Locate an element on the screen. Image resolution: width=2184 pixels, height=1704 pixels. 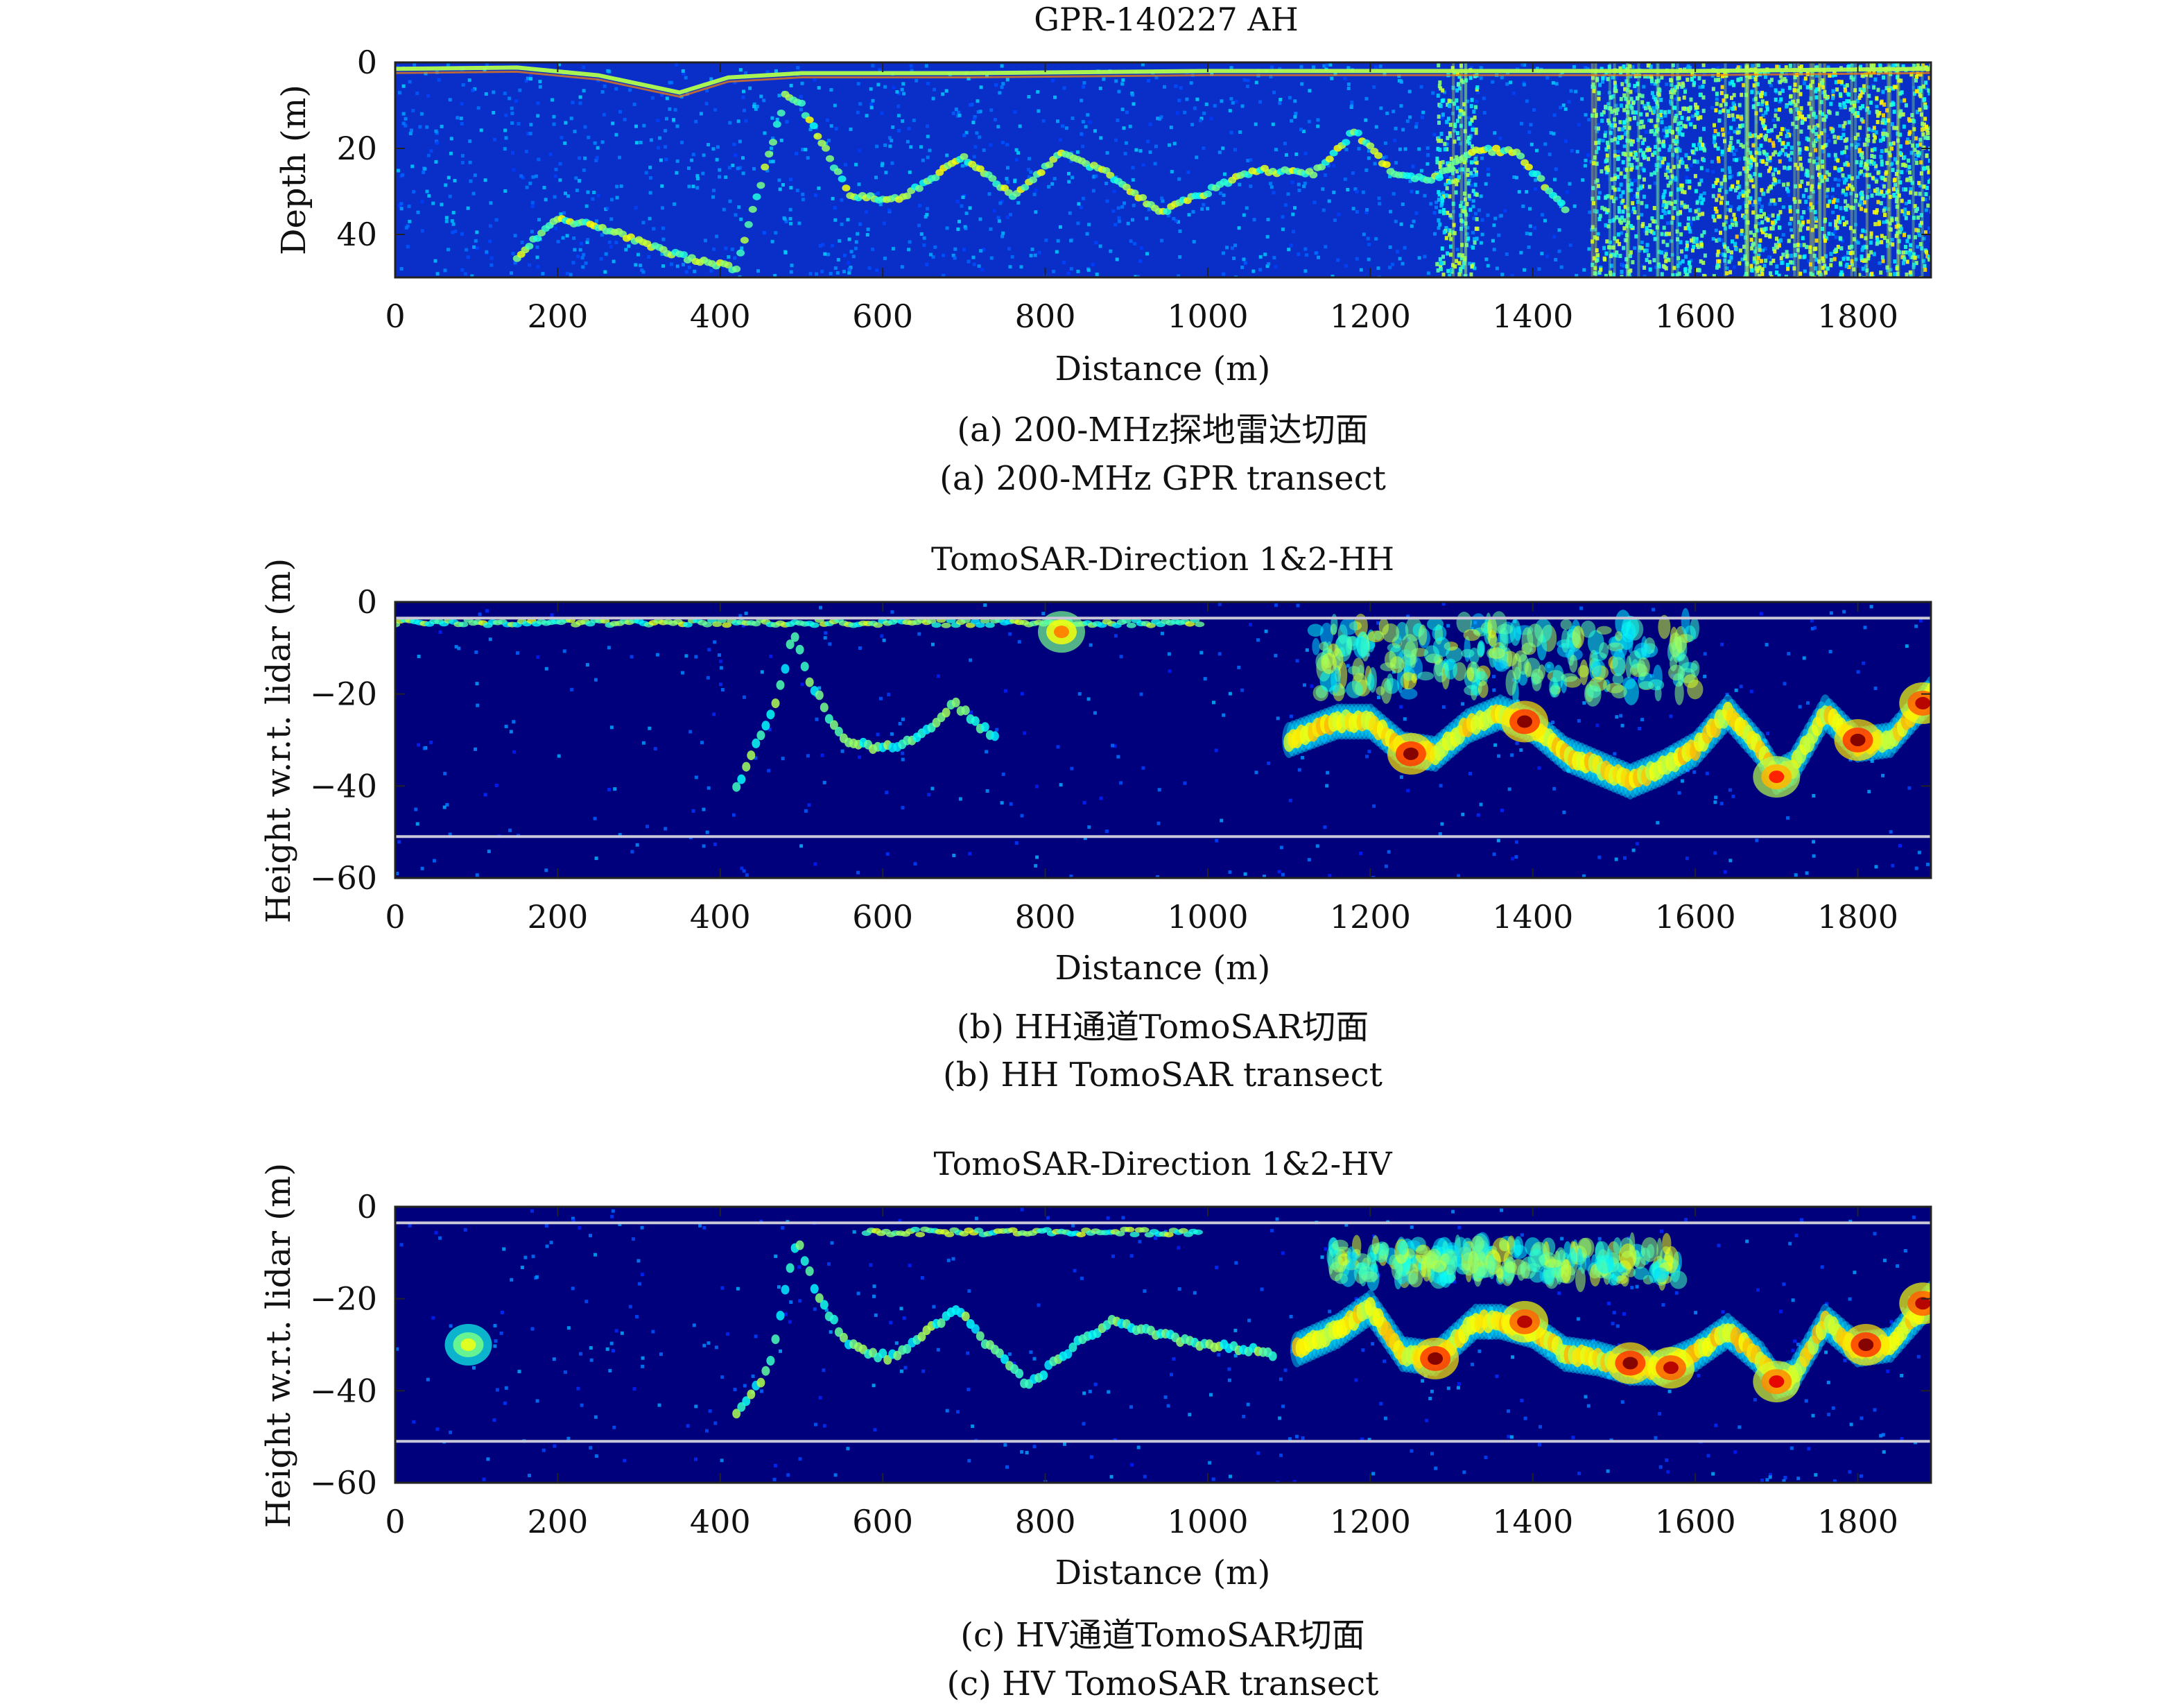
top-echo is located at coordinates (800, 622).